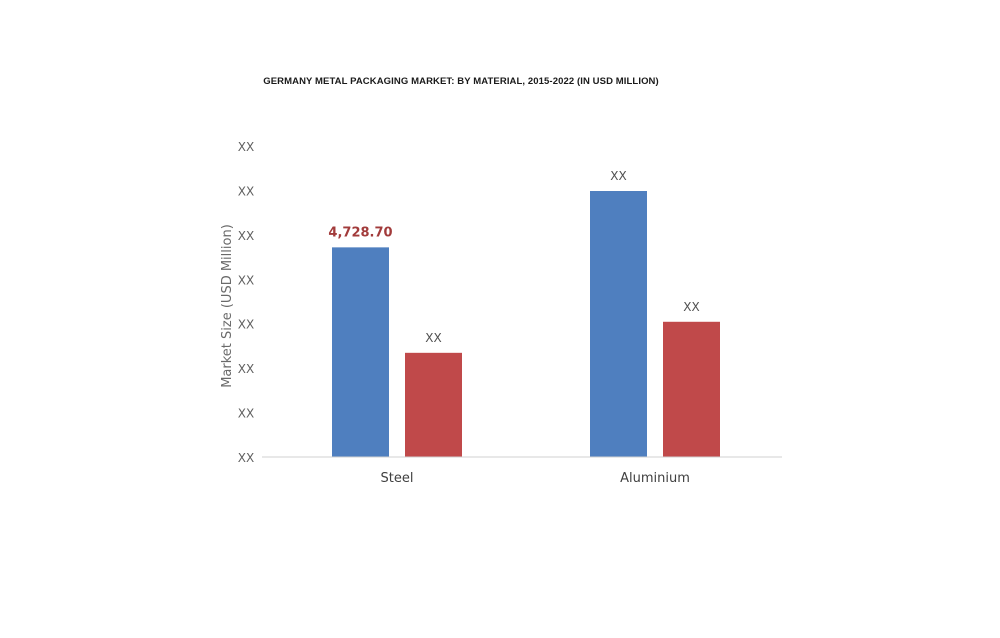 This screenshot has width=1000, height=638. I want to click on data-labels: 4,728.70 XX XX XX, so click(513, 257).